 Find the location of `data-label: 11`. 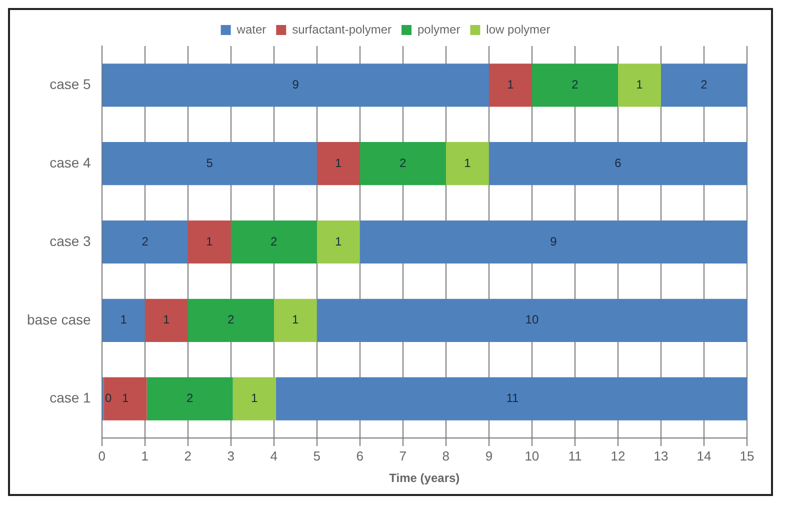

data-label: 11 is located at coordinates (512, 398).